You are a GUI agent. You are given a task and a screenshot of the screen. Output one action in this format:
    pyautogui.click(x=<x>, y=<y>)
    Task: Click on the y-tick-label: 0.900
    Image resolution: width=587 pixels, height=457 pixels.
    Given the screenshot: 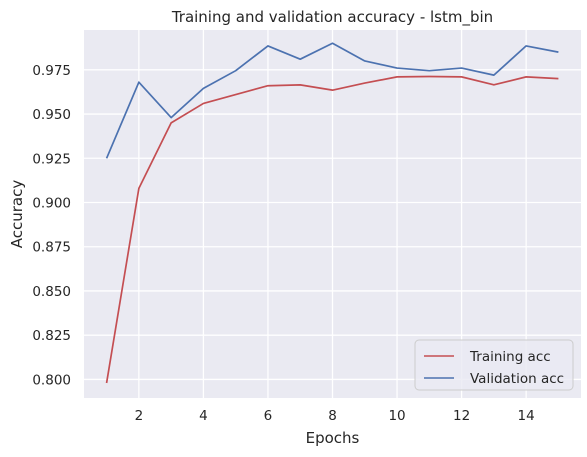 What is the action you would take?
    pyautogui.click(x=51, y=204)
    